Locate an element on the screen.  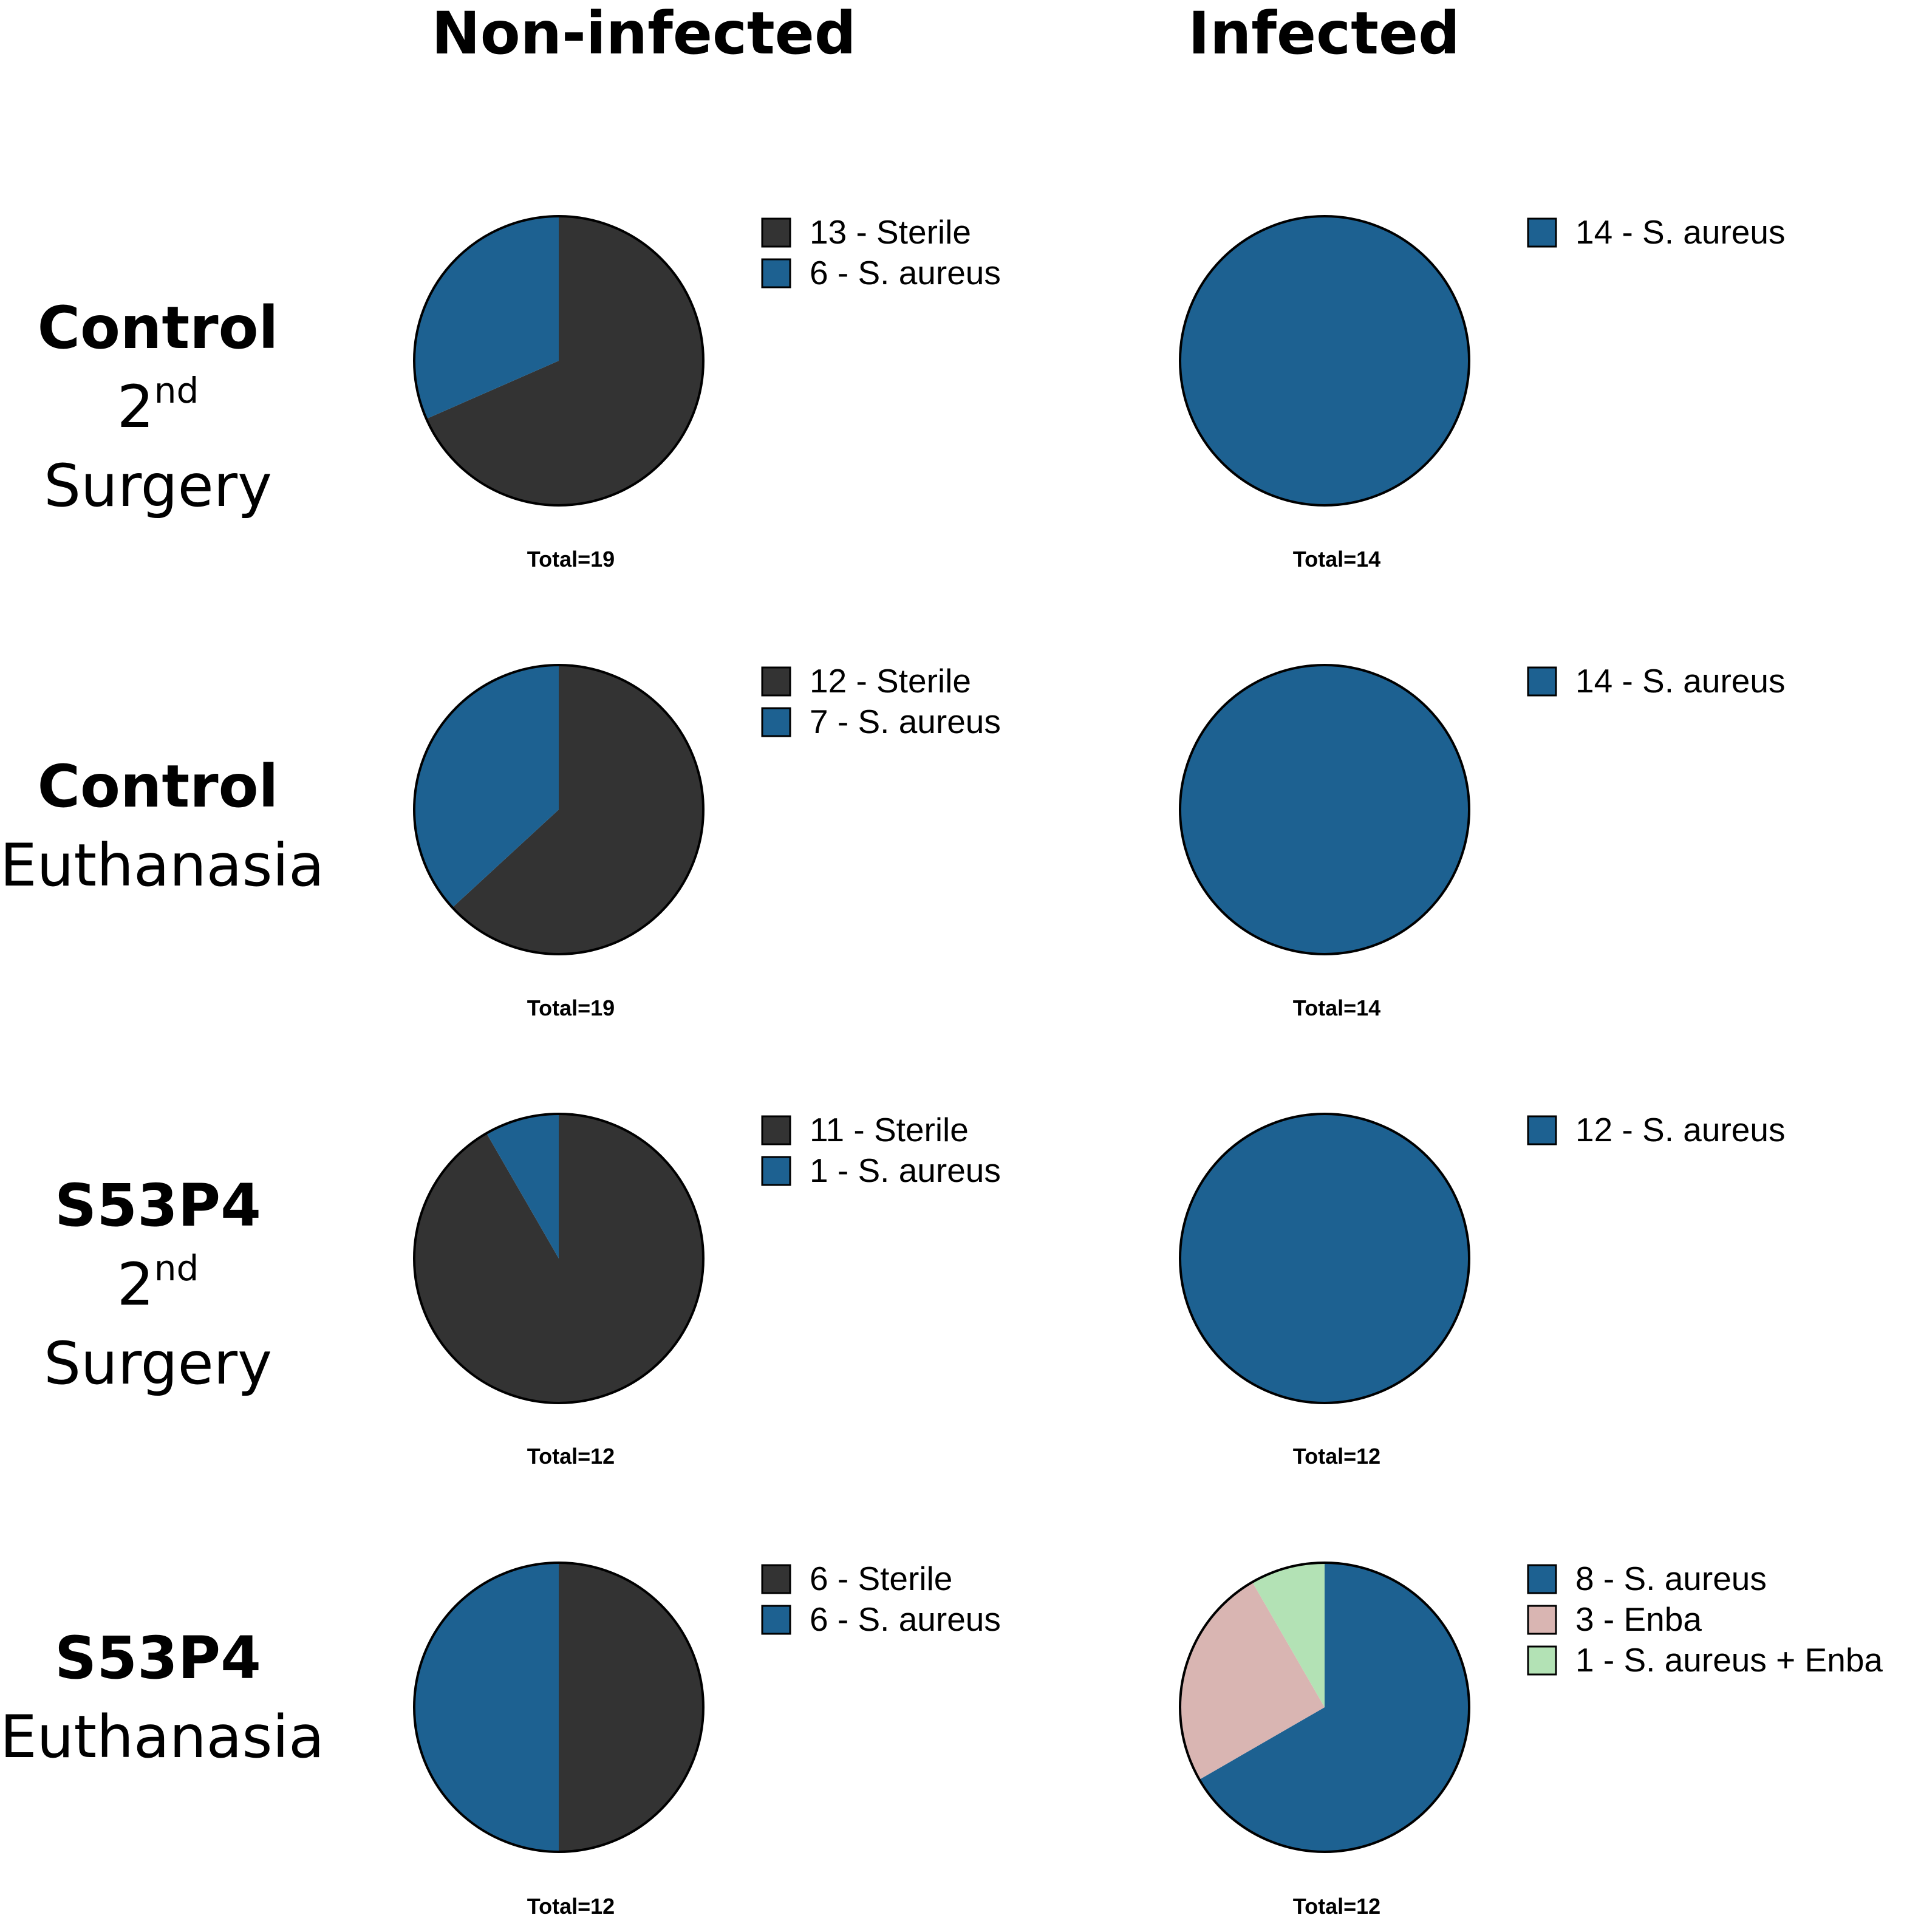
row-label-s53p4-2nd-surgery: S53P4 2nd Surgery is located at coordinates (158, 1284).